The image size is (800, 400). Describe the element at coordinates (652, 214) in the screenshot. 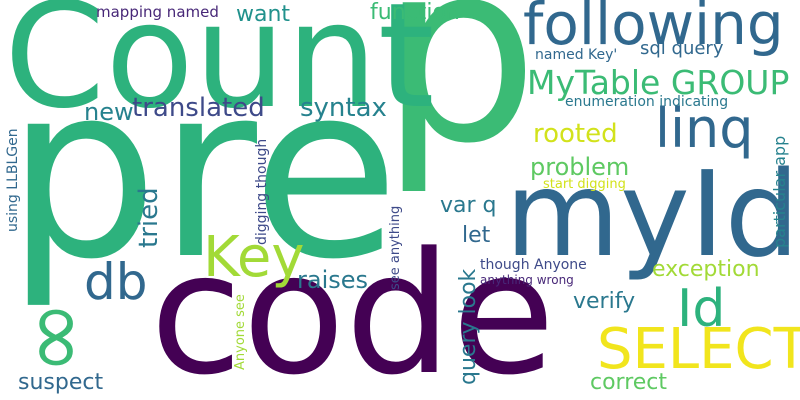

I see `word-myid: myId` at that location.